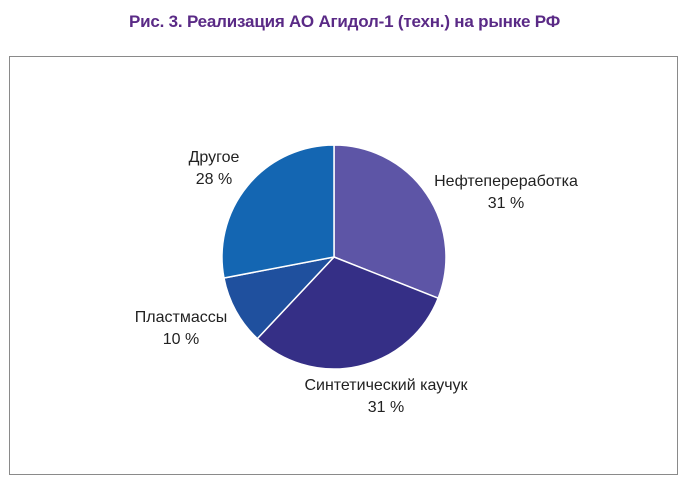 The image size is (689, 490). I want to click on slice-label-2: Синтетический каучук, so click(386, 385).